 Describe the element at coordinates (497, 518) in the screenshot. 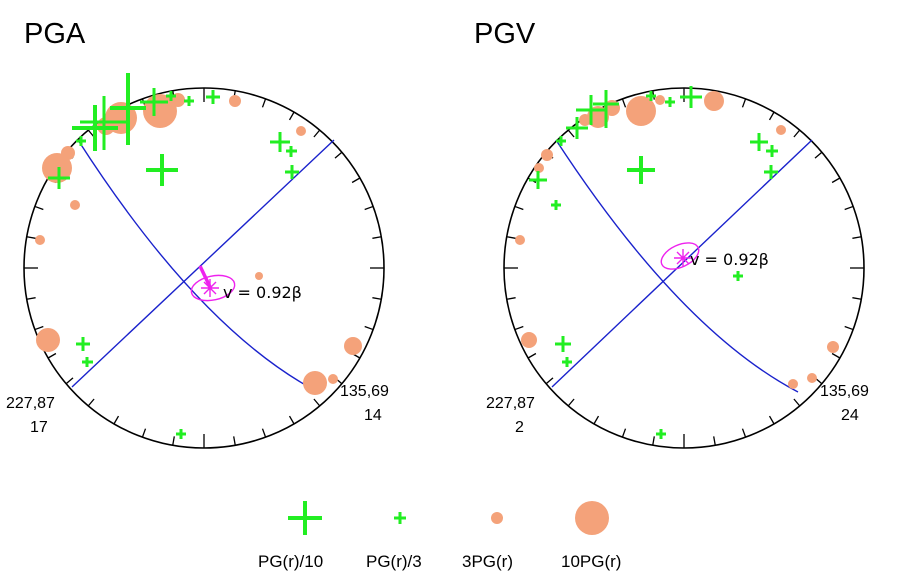

I see `dot-small-icon` at that location.